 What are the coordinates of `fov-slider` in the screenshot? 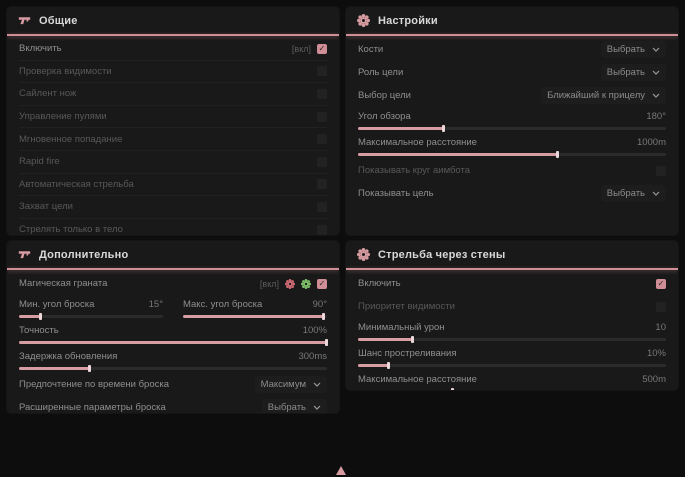 It's located at (512, 128).